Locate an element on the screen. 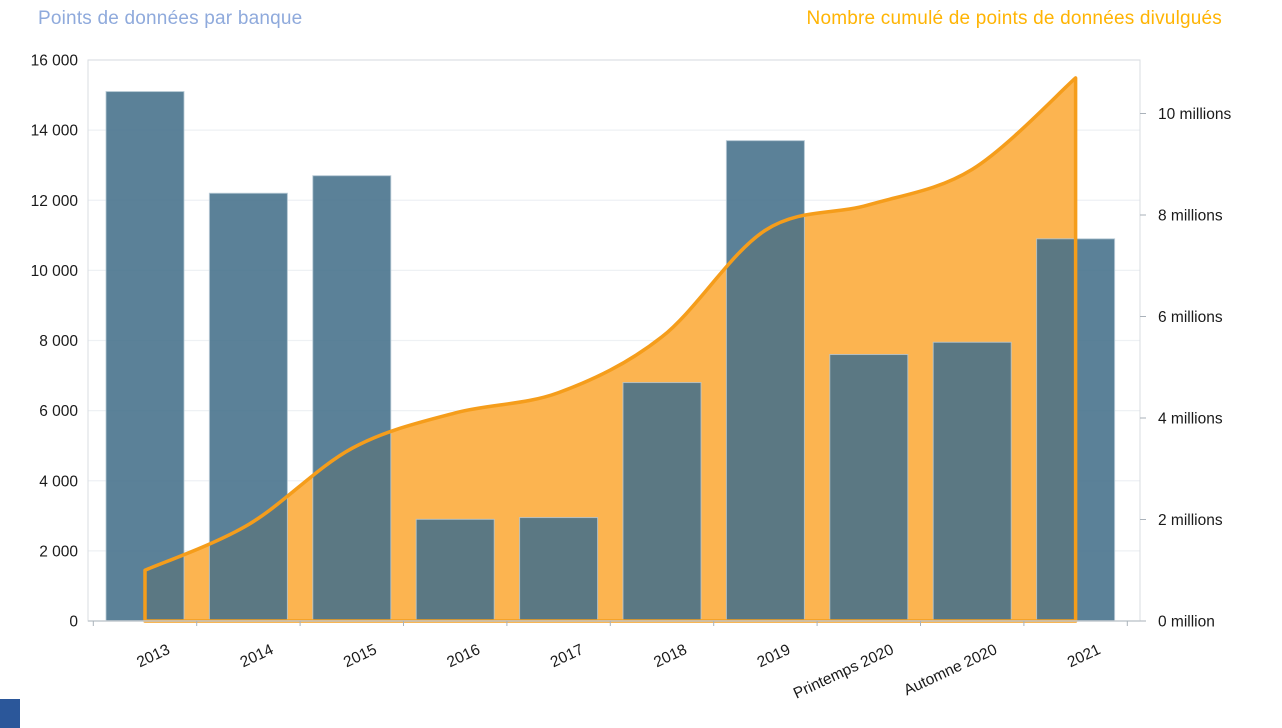 This screenshot has height=728, width=1282. x-axis-label: 2019 is located at coordinates (774, 656).